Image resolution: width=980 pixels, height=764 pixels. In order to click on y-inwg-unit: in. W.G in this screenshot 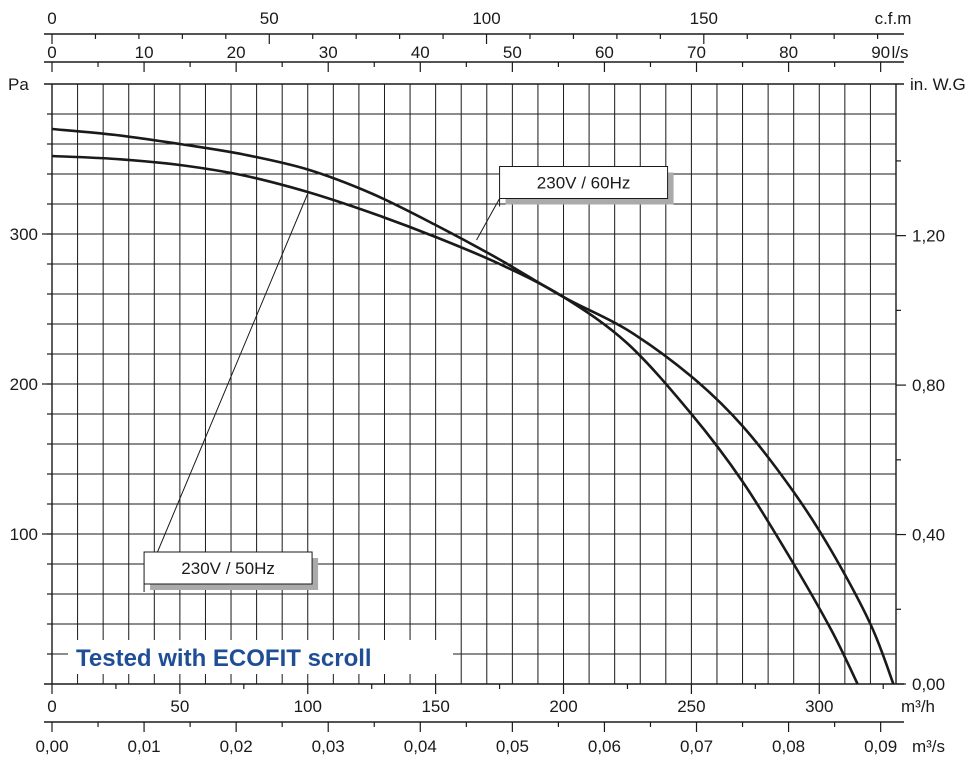, I will do `click(938, 84)`.